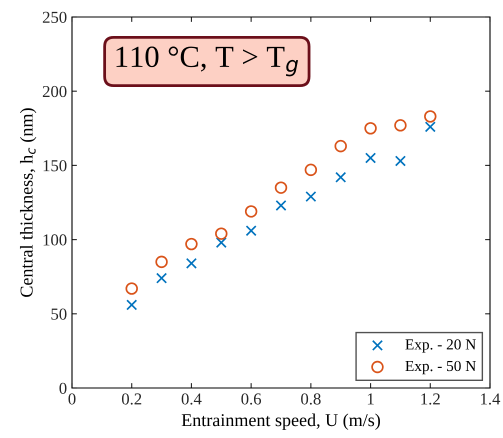 The height and width of the screenshot is (438, 503). I want to click on y-tick-label: 250, so click(54, 17).